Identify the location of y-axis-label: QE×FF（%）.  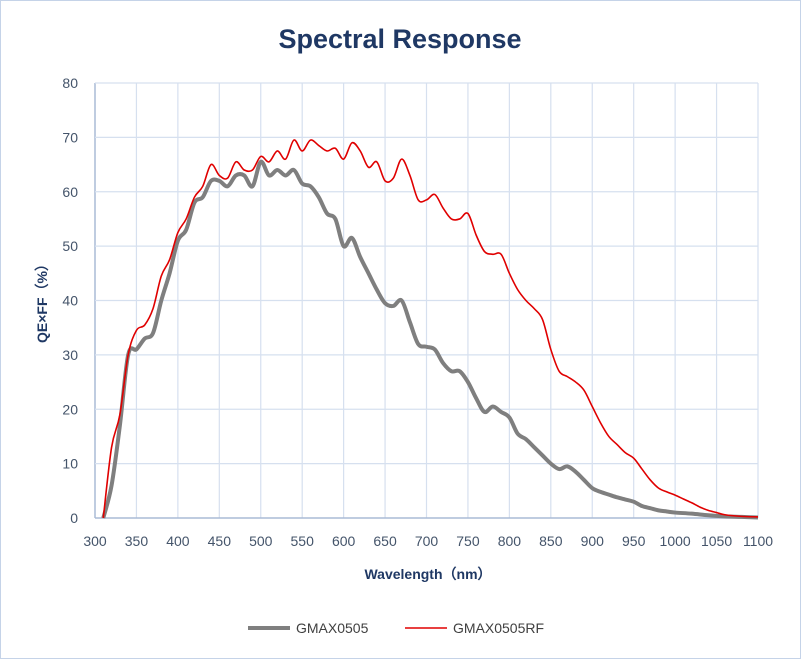
(42, 300).